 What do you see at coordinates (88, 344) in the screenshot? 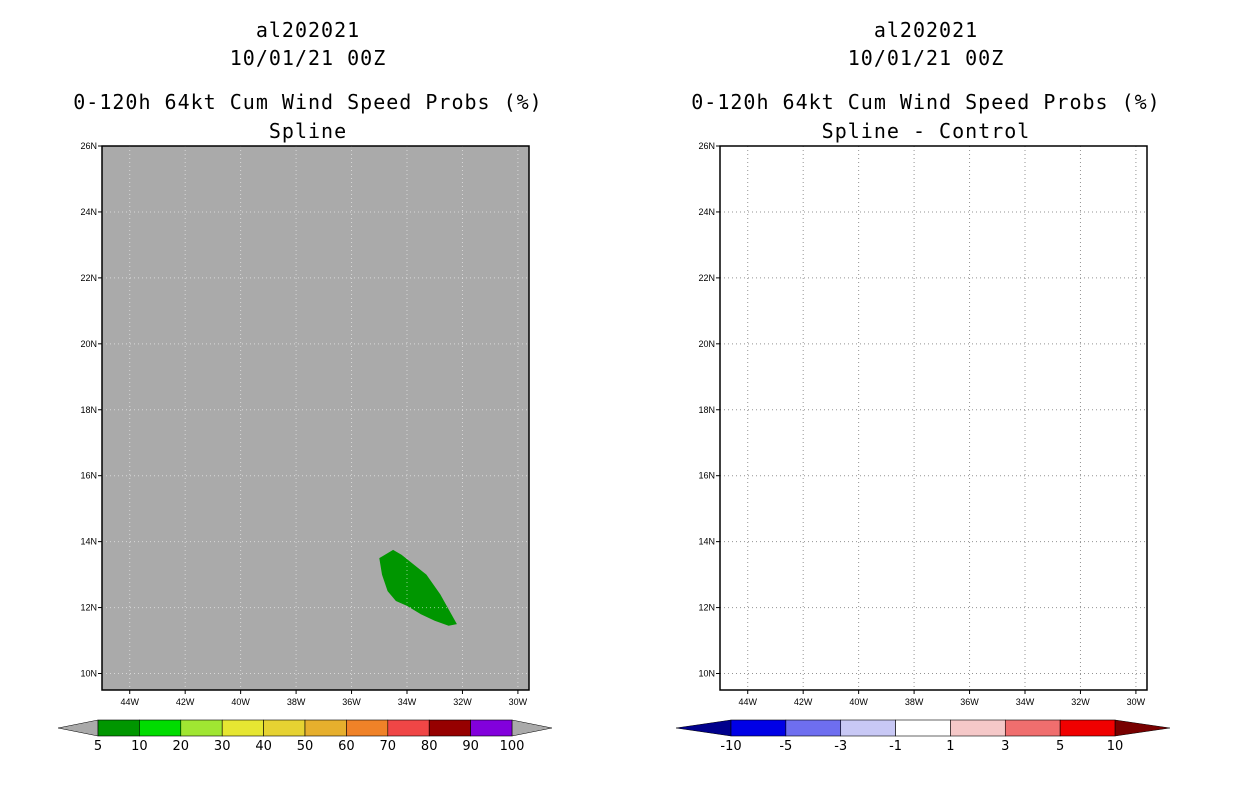
I see `left-lat-tick-label: 20N` at bounding box center [88, 344].